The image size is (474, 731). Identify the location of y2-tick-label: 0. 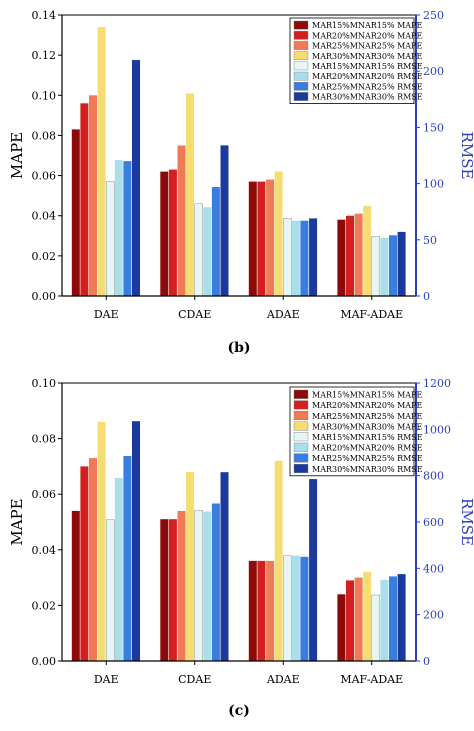
(426, 296).